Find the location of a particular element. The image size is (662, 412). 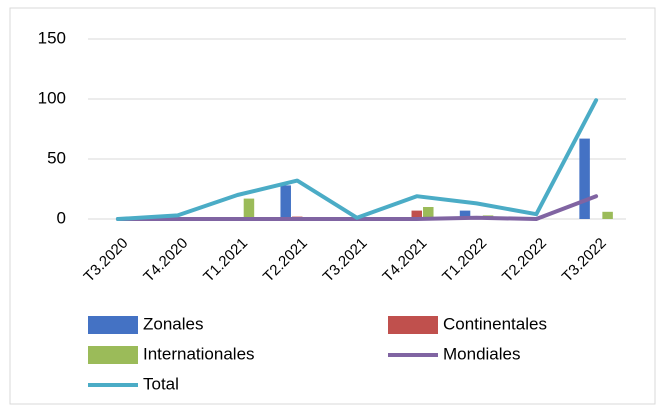

y-tick-label: 0 is located at coordinates (61, 217).